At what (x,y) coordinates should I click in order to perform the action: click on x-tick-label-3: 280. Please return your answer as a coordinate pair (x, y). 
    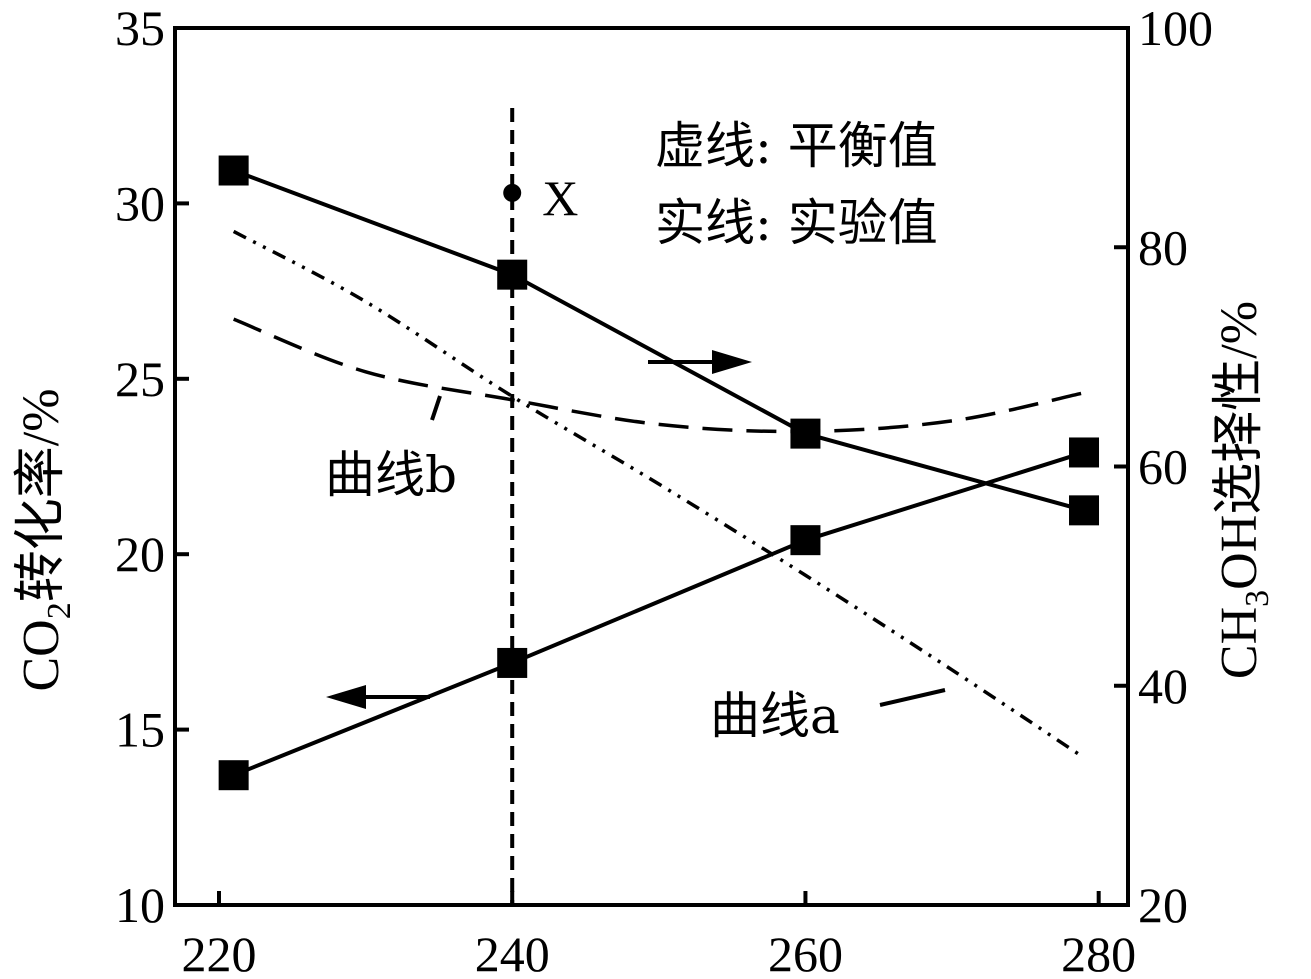
    Looking at the image, I should click on (1098, 952).